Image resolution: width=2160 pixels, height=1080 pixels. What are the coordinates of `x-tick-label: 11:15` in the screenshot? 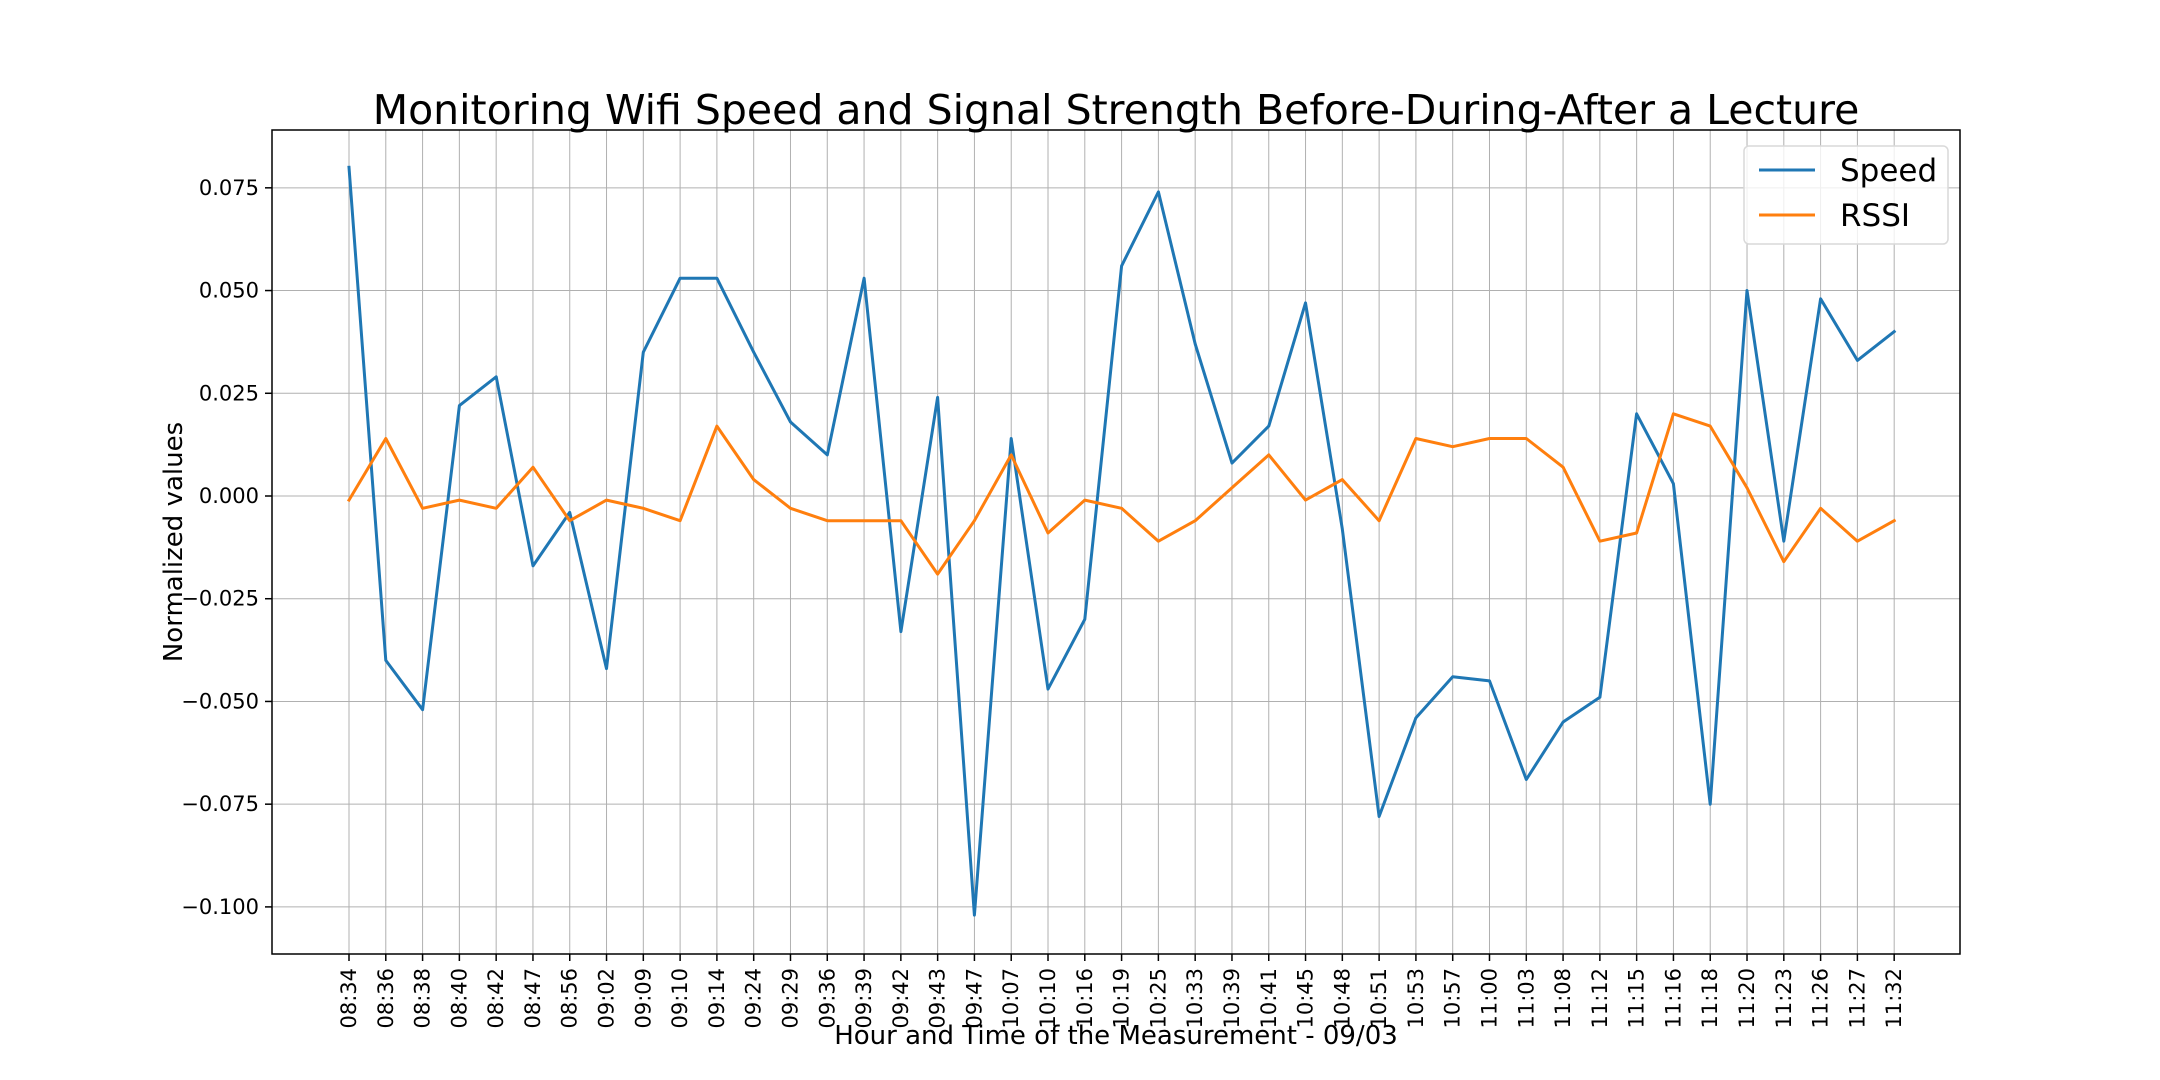 It's located at (1637, 998).